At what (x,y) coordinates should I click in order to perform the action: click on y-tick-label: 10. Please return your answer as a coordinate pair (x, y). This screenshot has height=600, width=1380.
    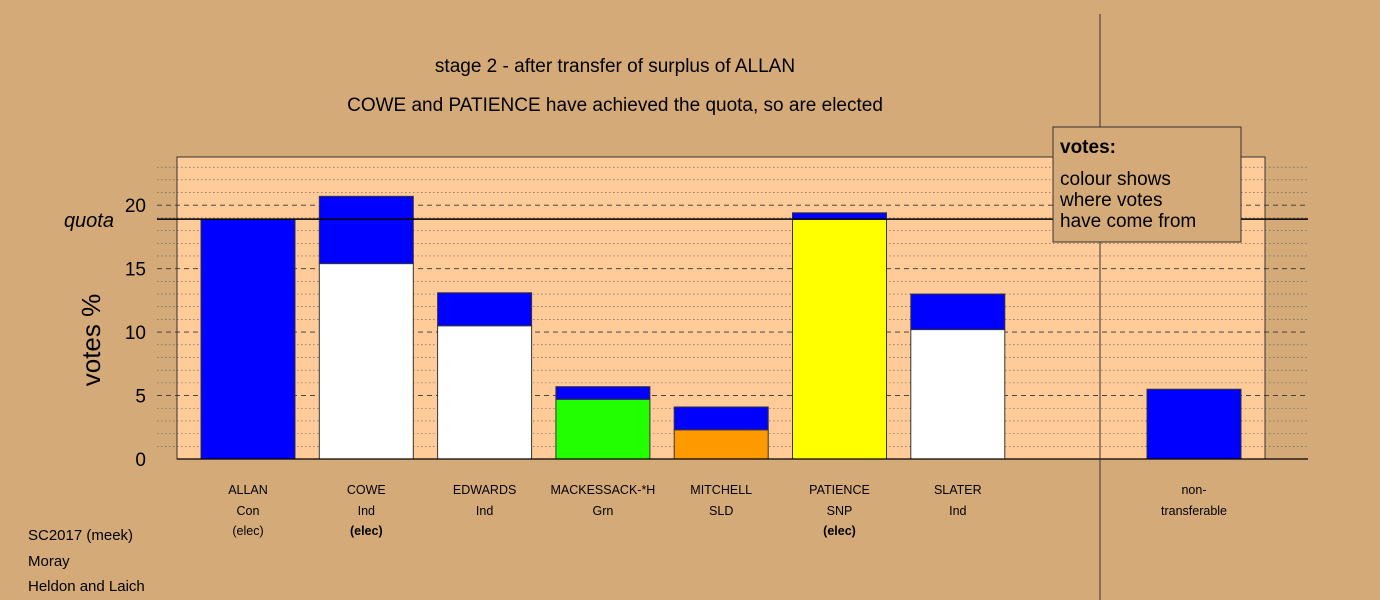
    Looking at the image, I should click on (135, 333).